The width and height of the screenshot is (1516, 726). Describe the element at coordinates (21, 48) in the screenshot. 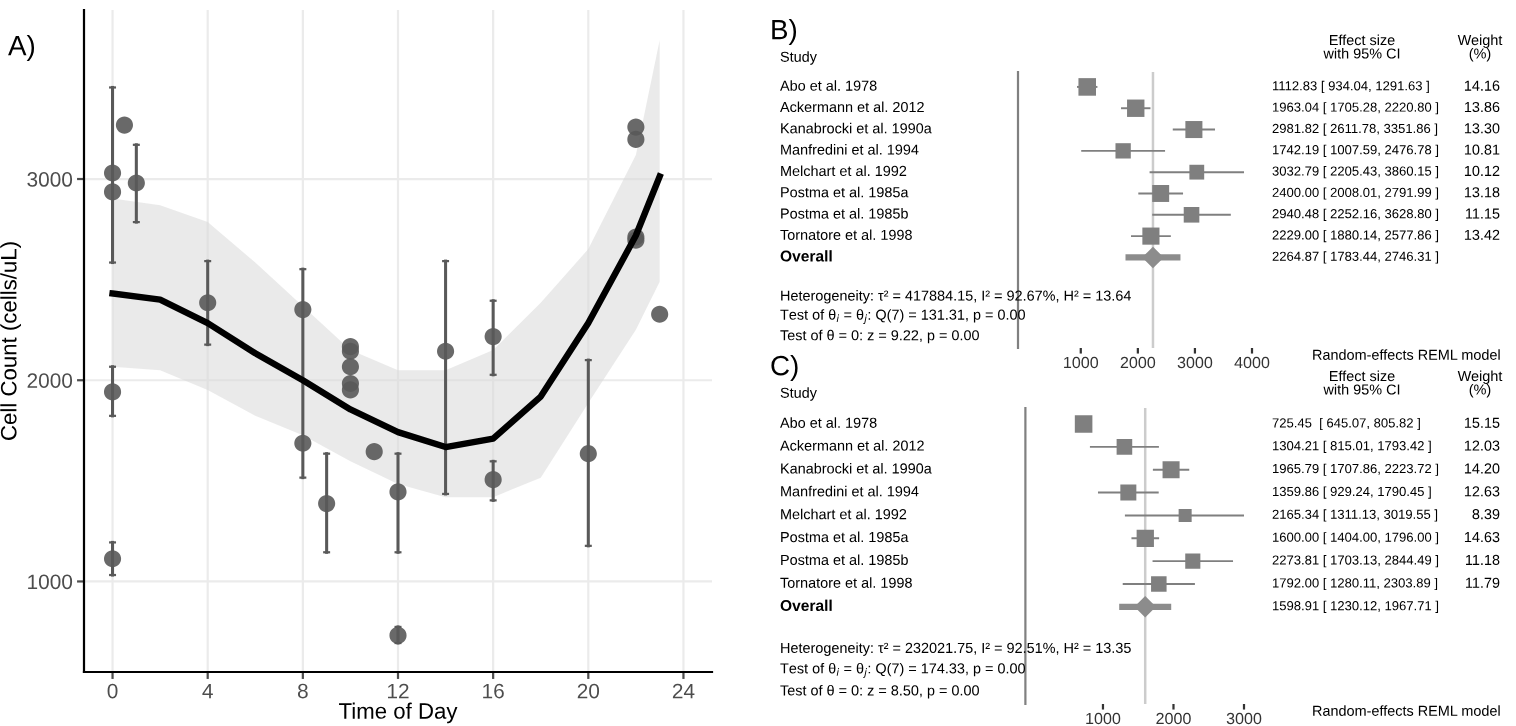

I see `text: A)` at that location.